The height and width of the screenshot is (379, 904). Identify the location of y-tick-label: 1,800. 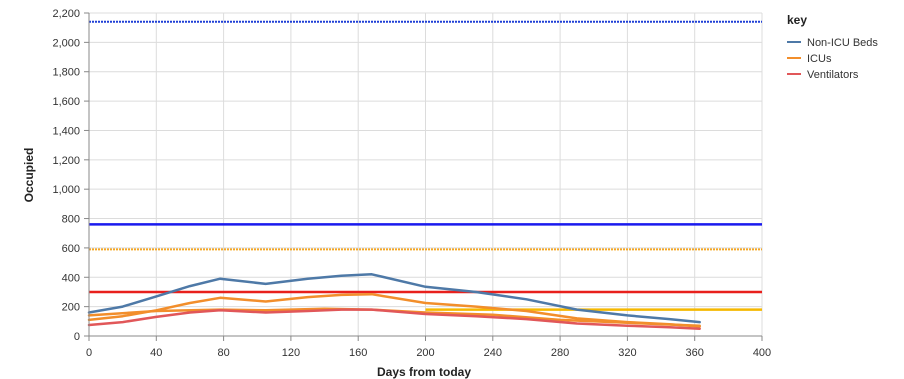
(66, 73).